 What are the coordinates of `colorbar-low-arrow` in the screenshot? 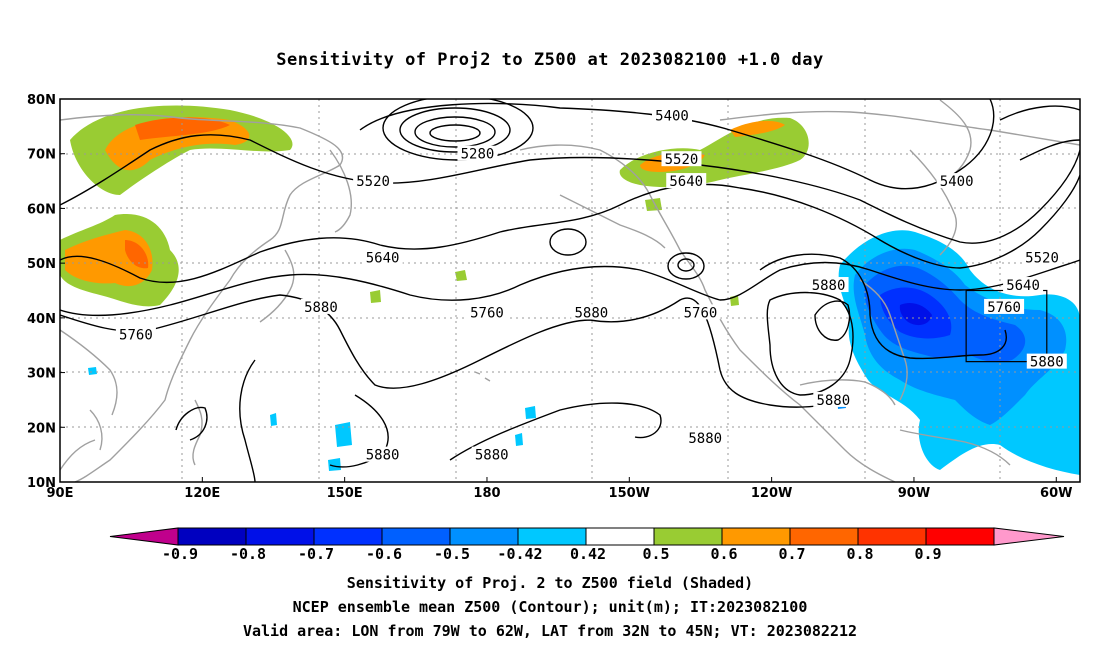 It's located at (144, 536).